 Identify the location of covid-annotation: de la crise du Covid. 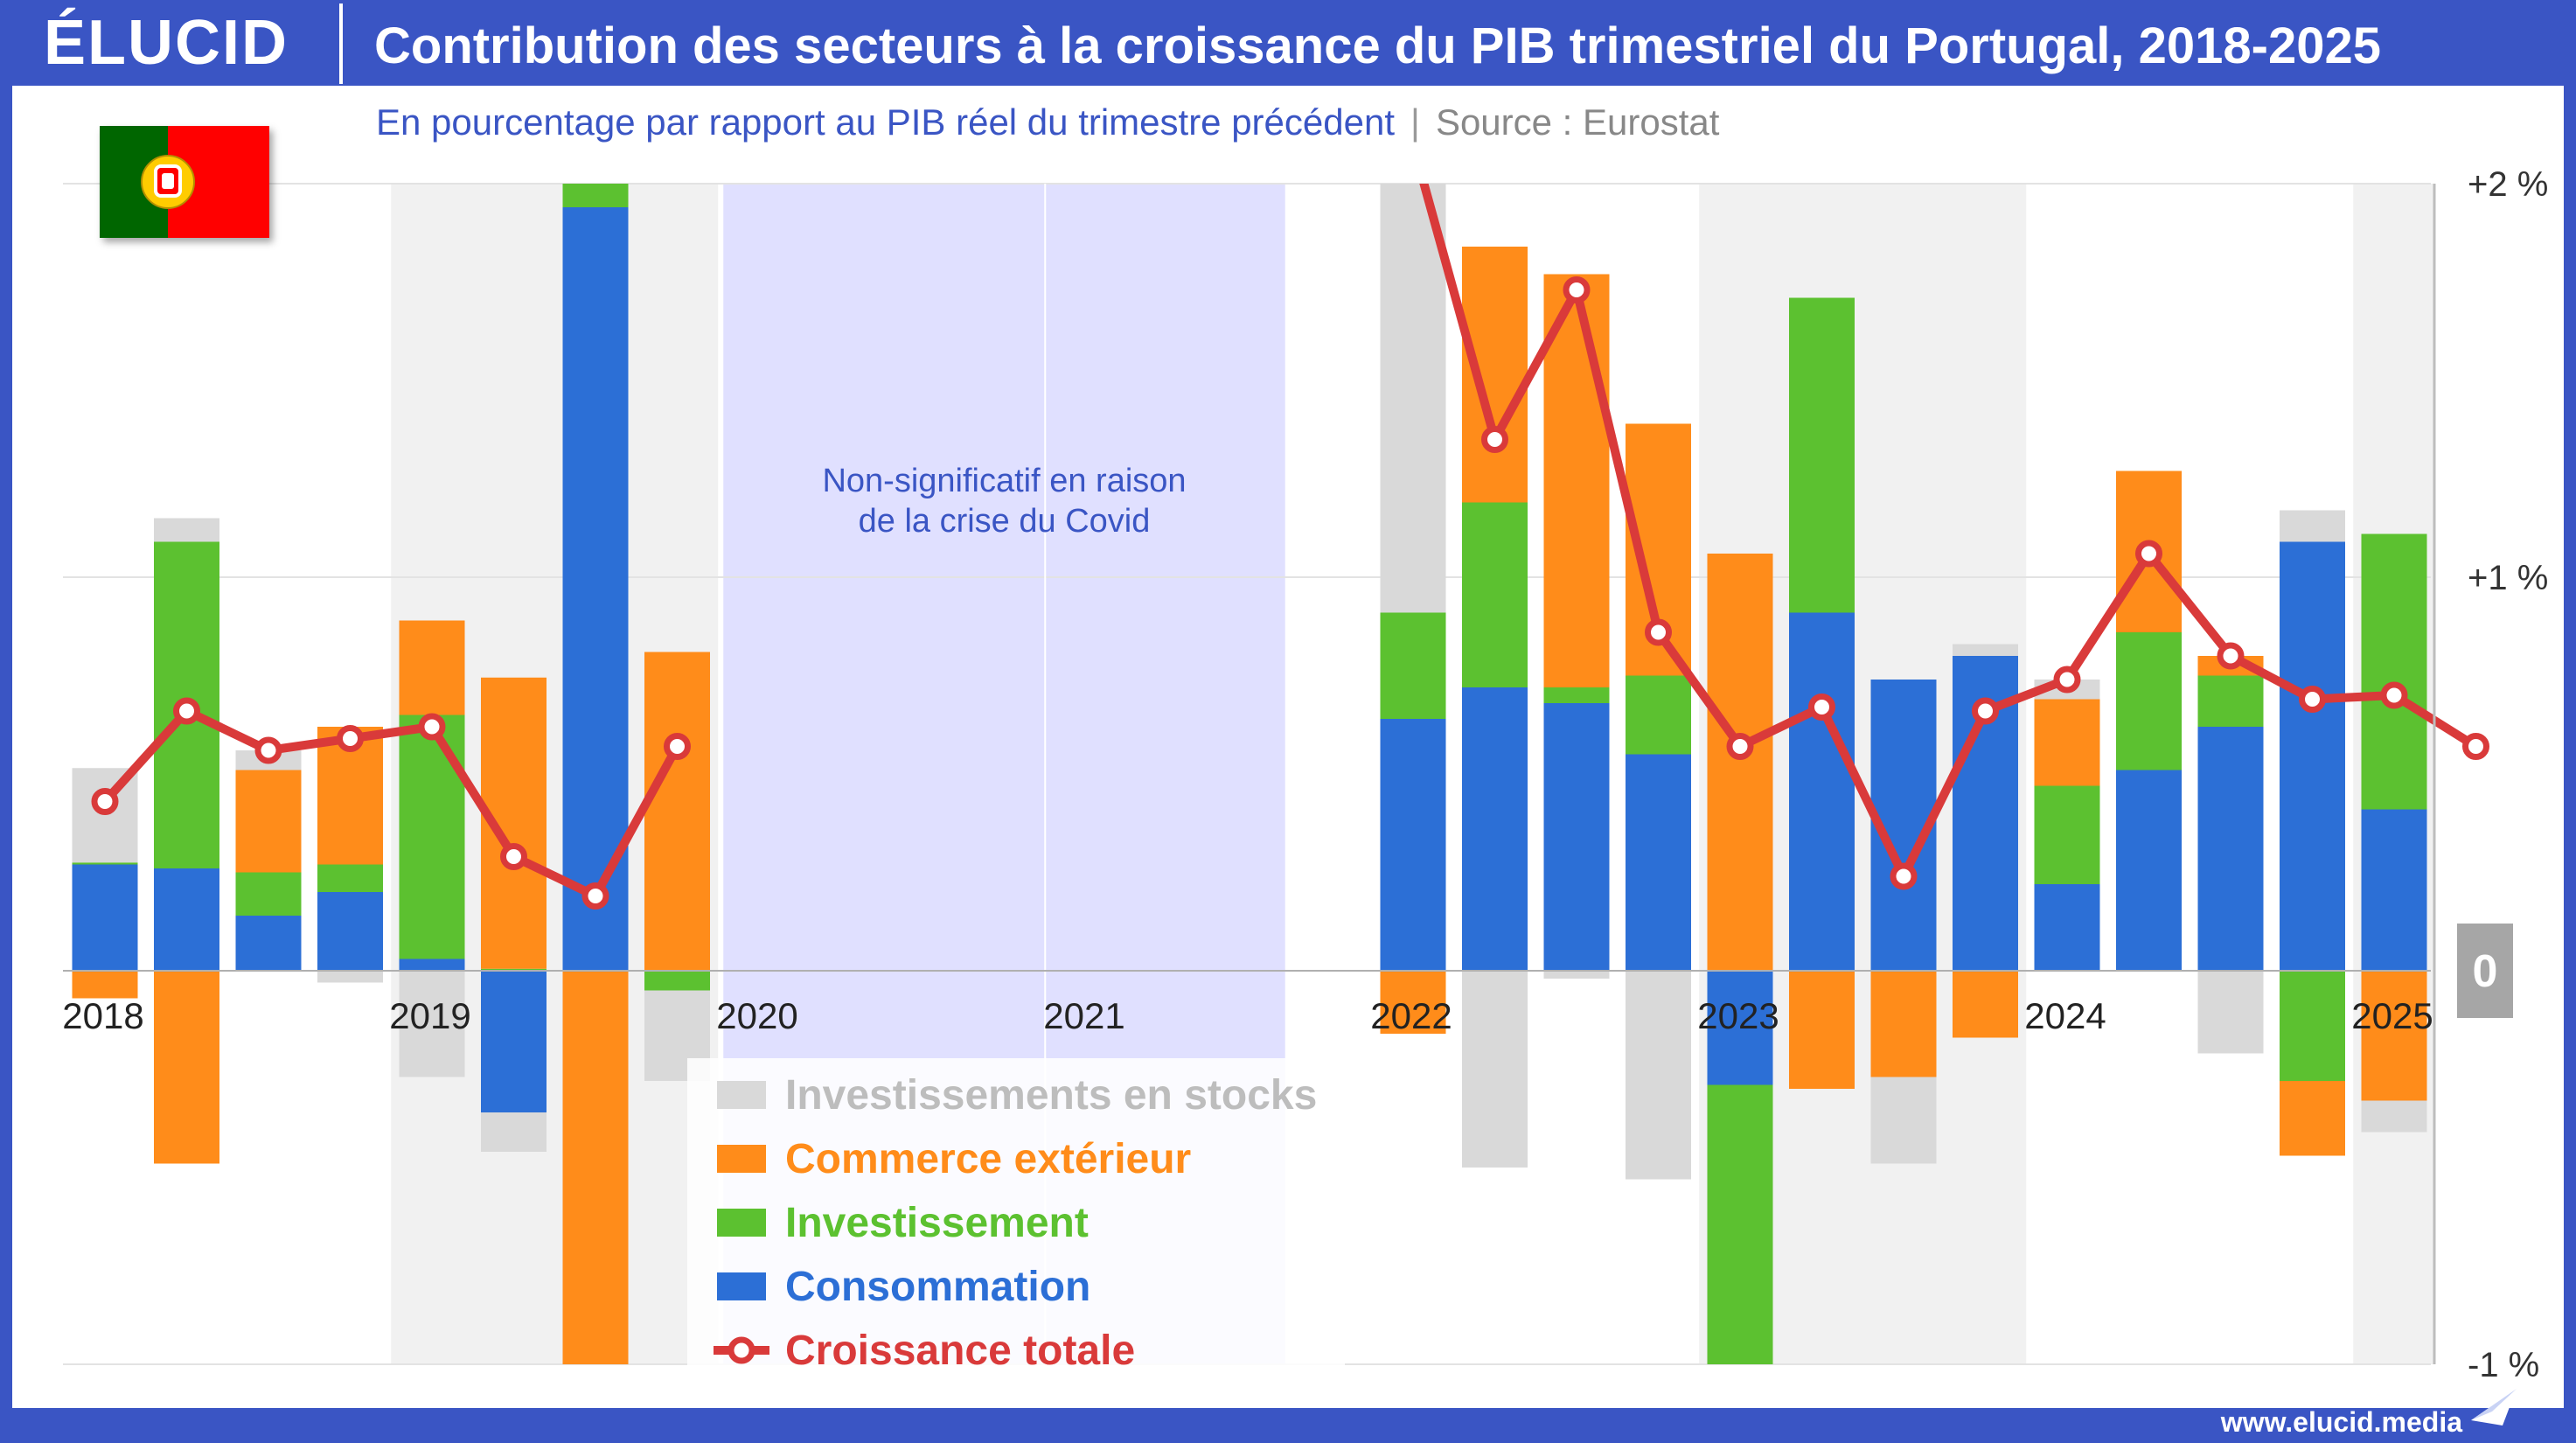
(1005, 521).